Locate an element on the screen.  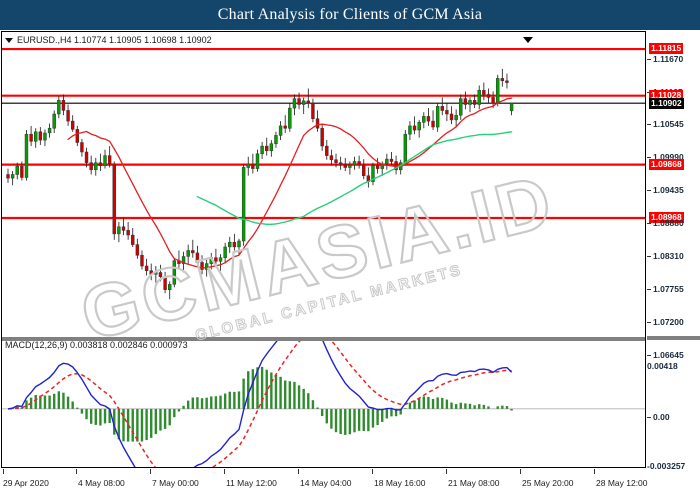
price-axis-tick-label: 1.10545 is located at coordinates (668, 124).